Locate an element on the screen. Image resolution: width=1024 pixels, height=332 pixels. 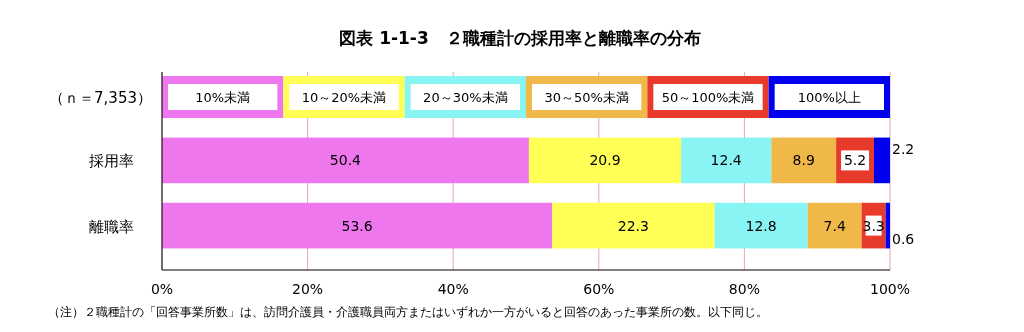
text: 10～20%未満 is located at coordinates (344, 97).